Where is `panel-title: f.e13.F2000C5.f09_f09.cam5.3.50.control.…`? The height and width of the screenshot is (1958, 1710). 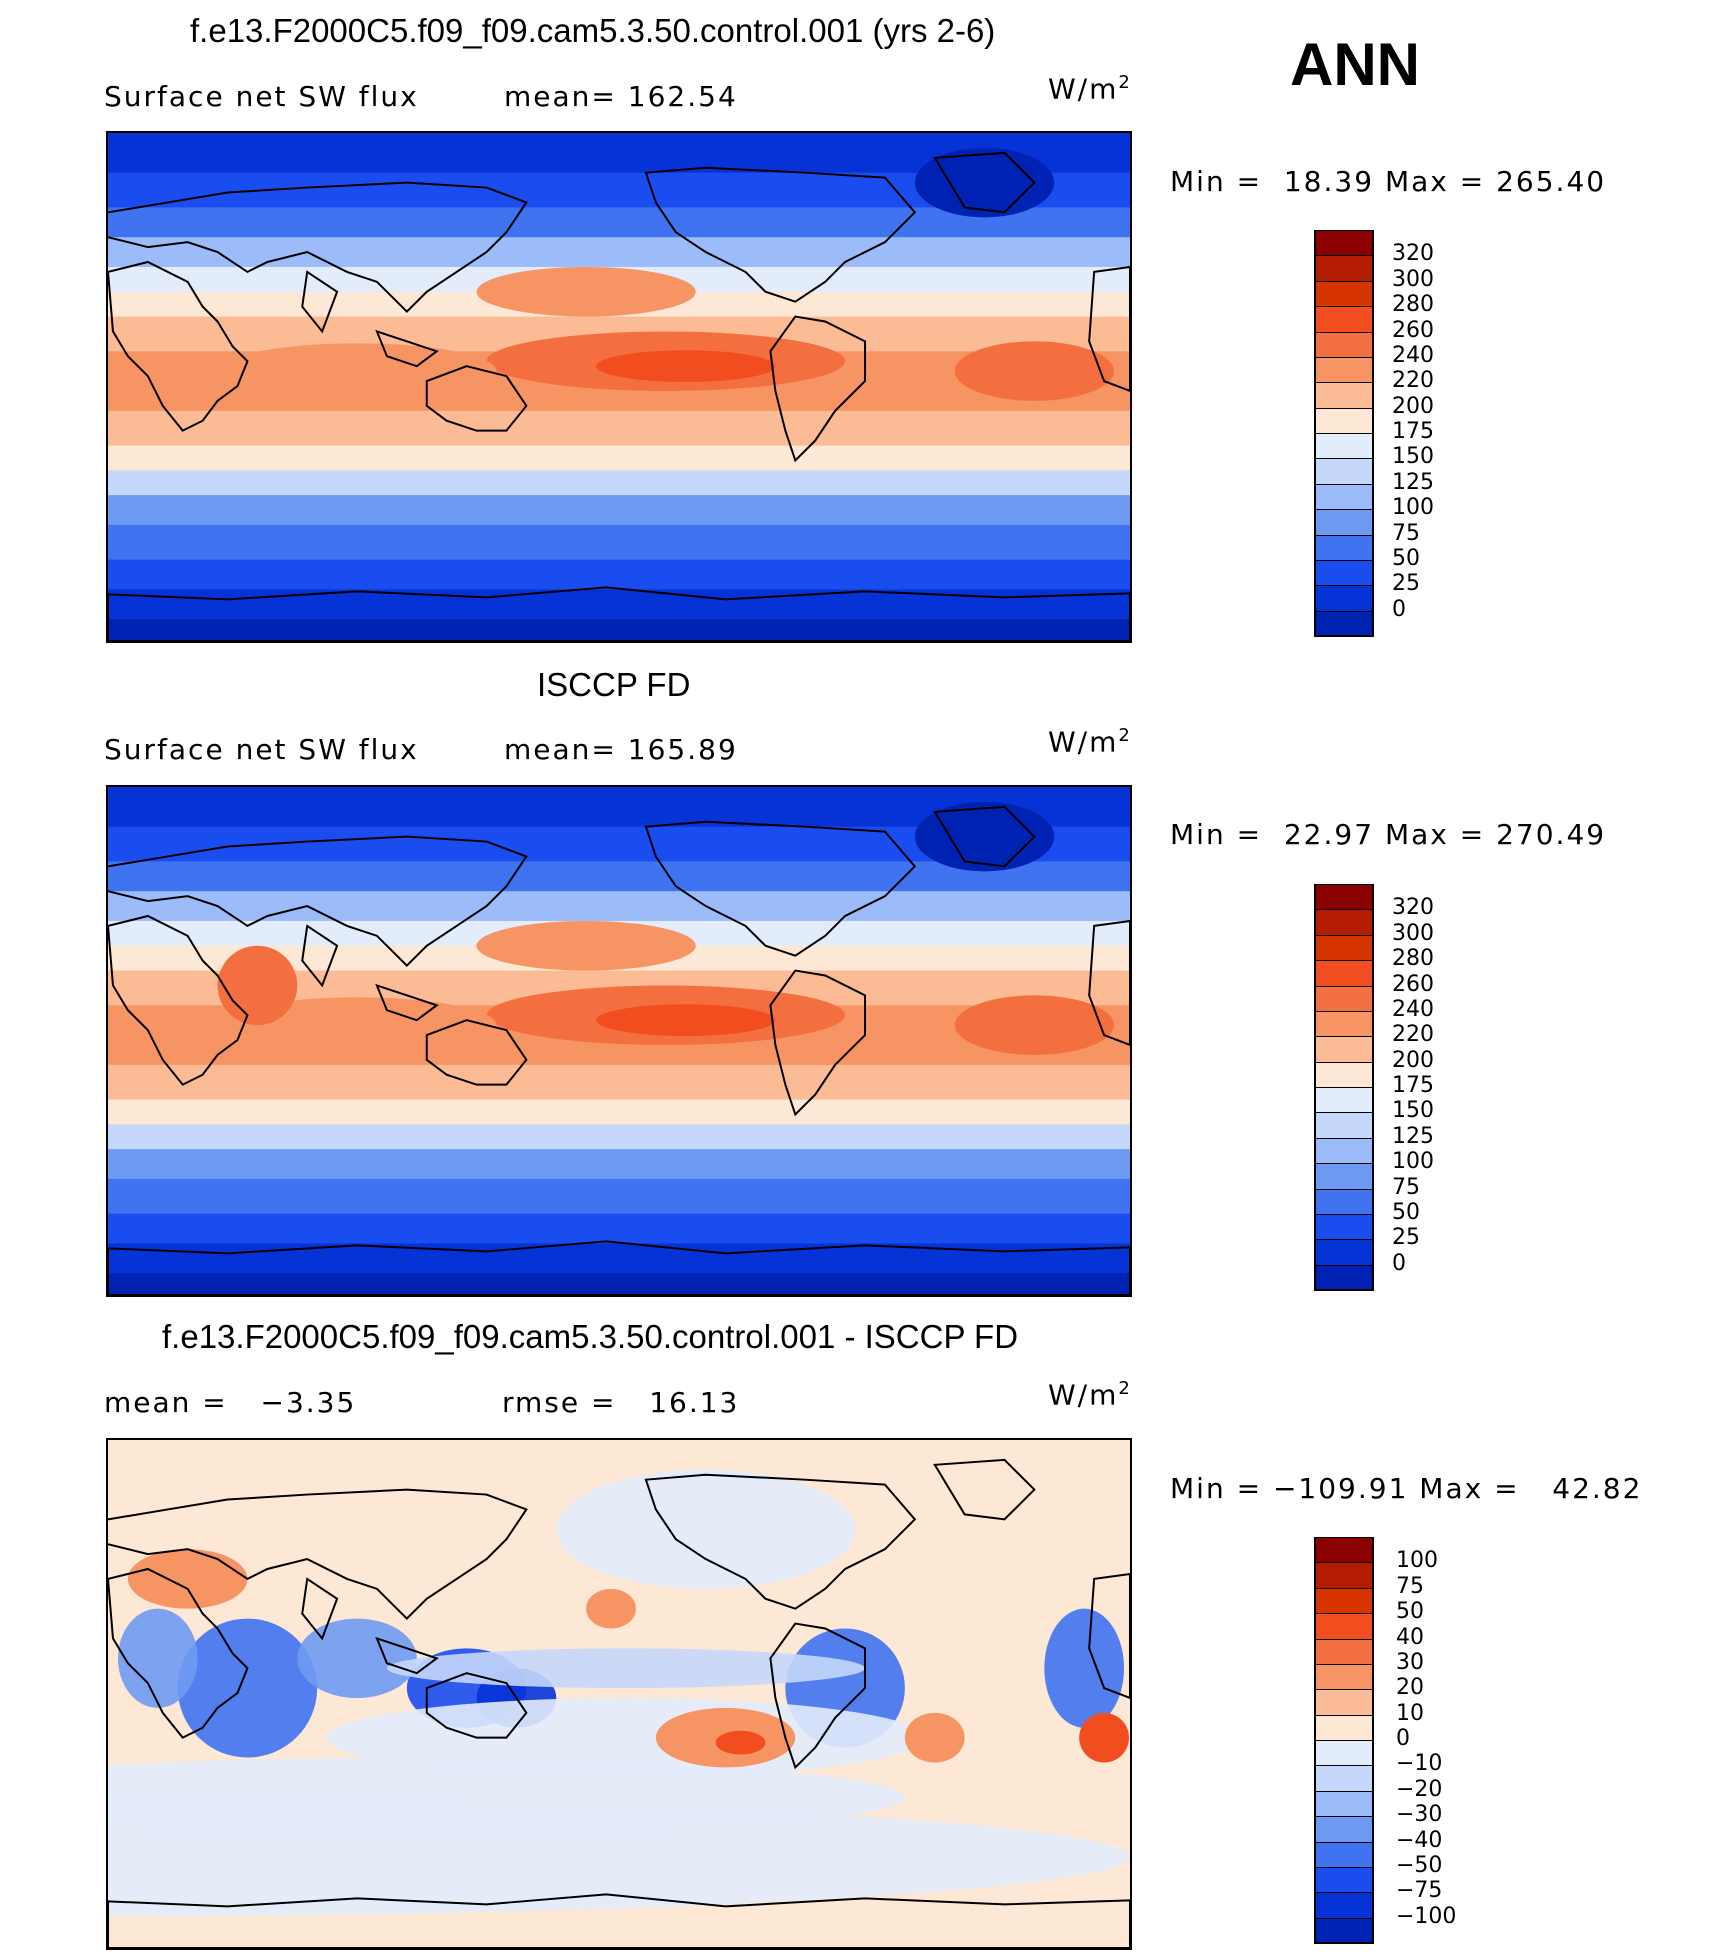 panel-title: f.e13.F2000C5.f09_f09.cam5.3.50.control.… is located at coordinates (593, 30).